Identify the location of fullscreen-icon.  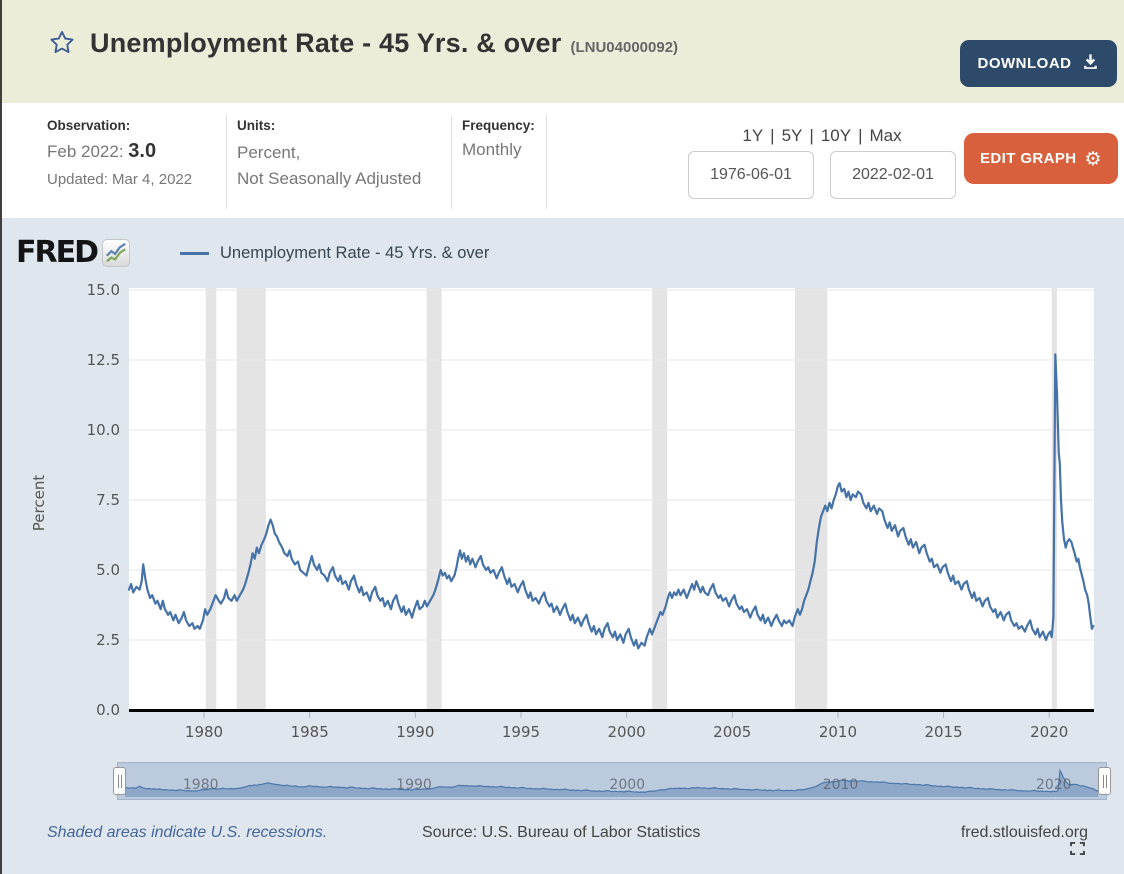
(1078, 849).